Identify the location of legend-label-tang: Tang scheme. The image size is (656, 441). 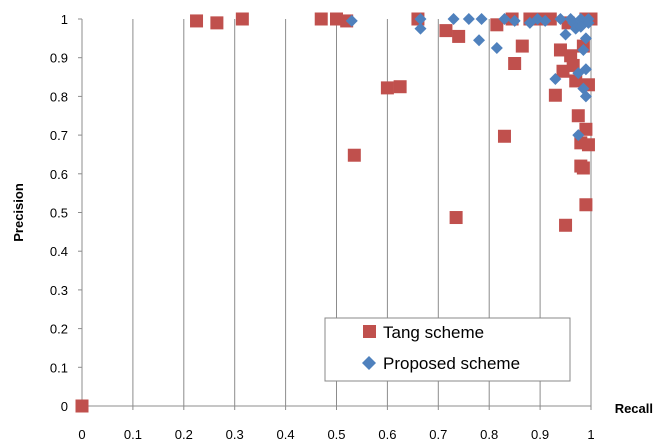
(433, 332).